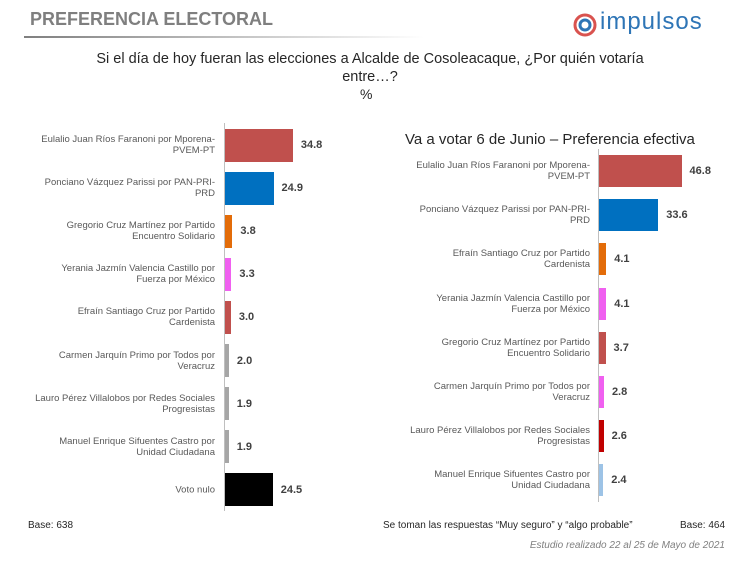 Image resolution: width=750 pixels, height=564 pixels. What do you see at coordinates (651, 21) in the screenshot?
I see `logo-text: impulsos` at bounding box center [651, 21].